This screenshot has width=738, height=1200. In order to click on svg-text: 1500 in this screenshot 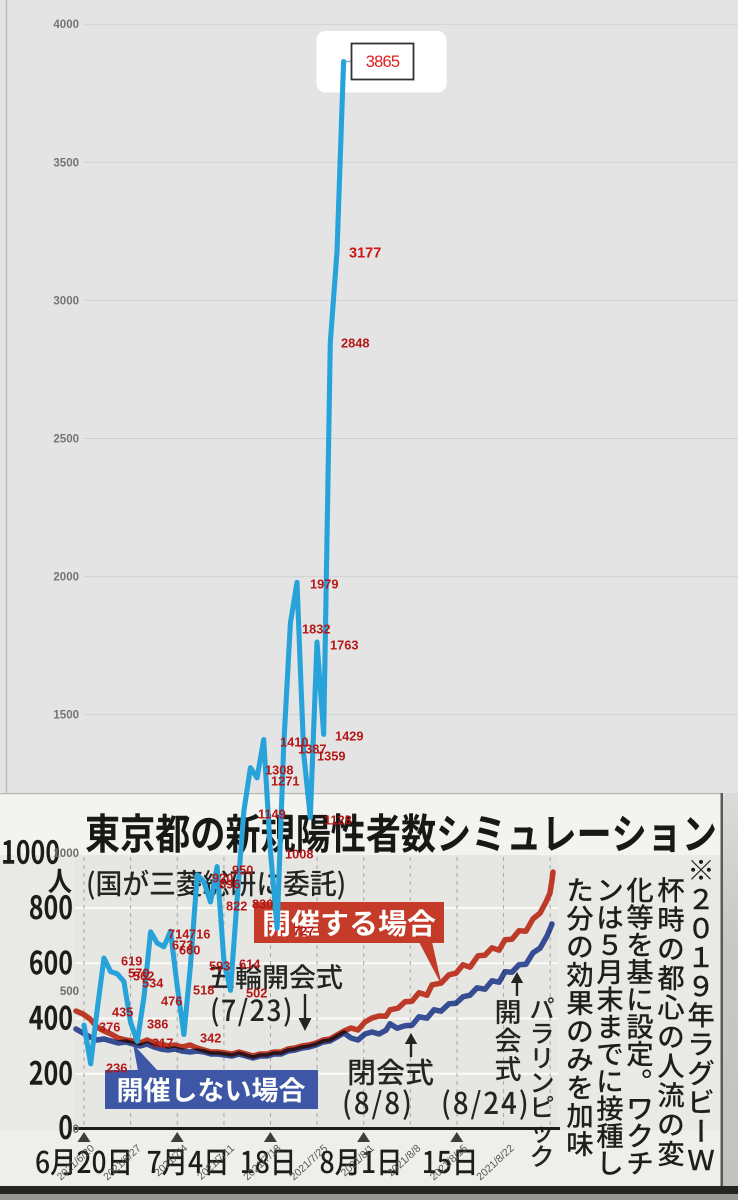, I will do `click(66, 716)`.